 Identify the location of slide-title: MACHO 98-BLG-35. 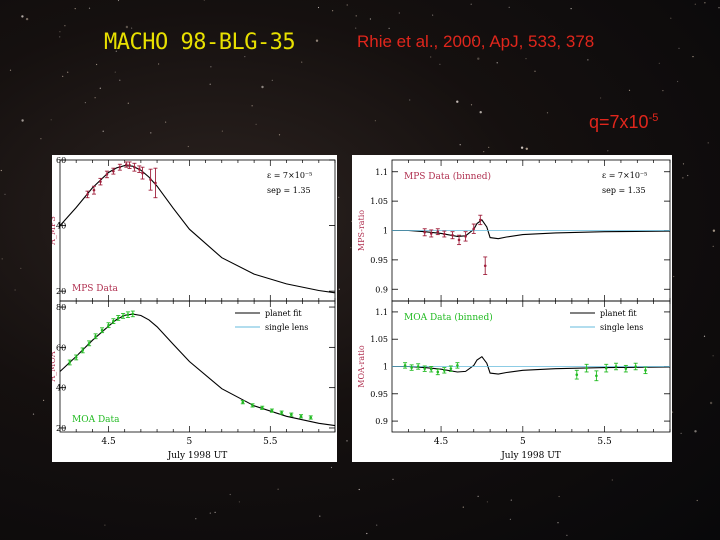
(200, 42).